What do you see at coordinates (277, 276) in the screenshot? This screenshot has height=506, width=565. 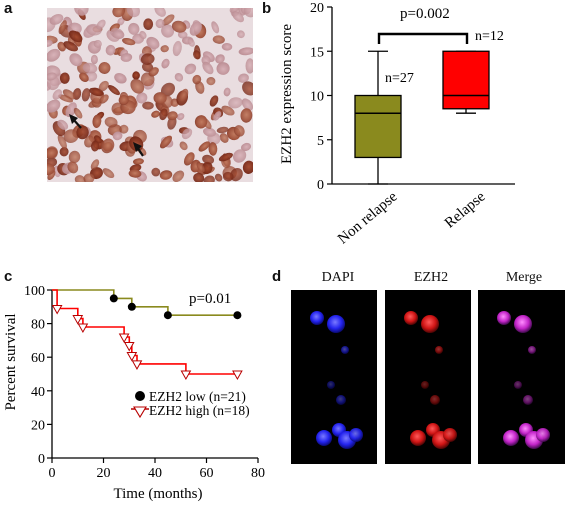 I see `panel-letter-d: d` at bounding box center [277, 276].